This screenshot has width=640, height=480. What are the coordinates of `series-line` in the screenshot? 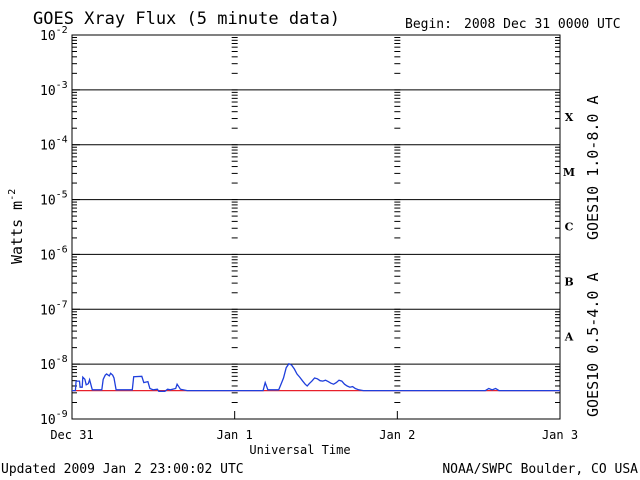 It's located at (316, 377).